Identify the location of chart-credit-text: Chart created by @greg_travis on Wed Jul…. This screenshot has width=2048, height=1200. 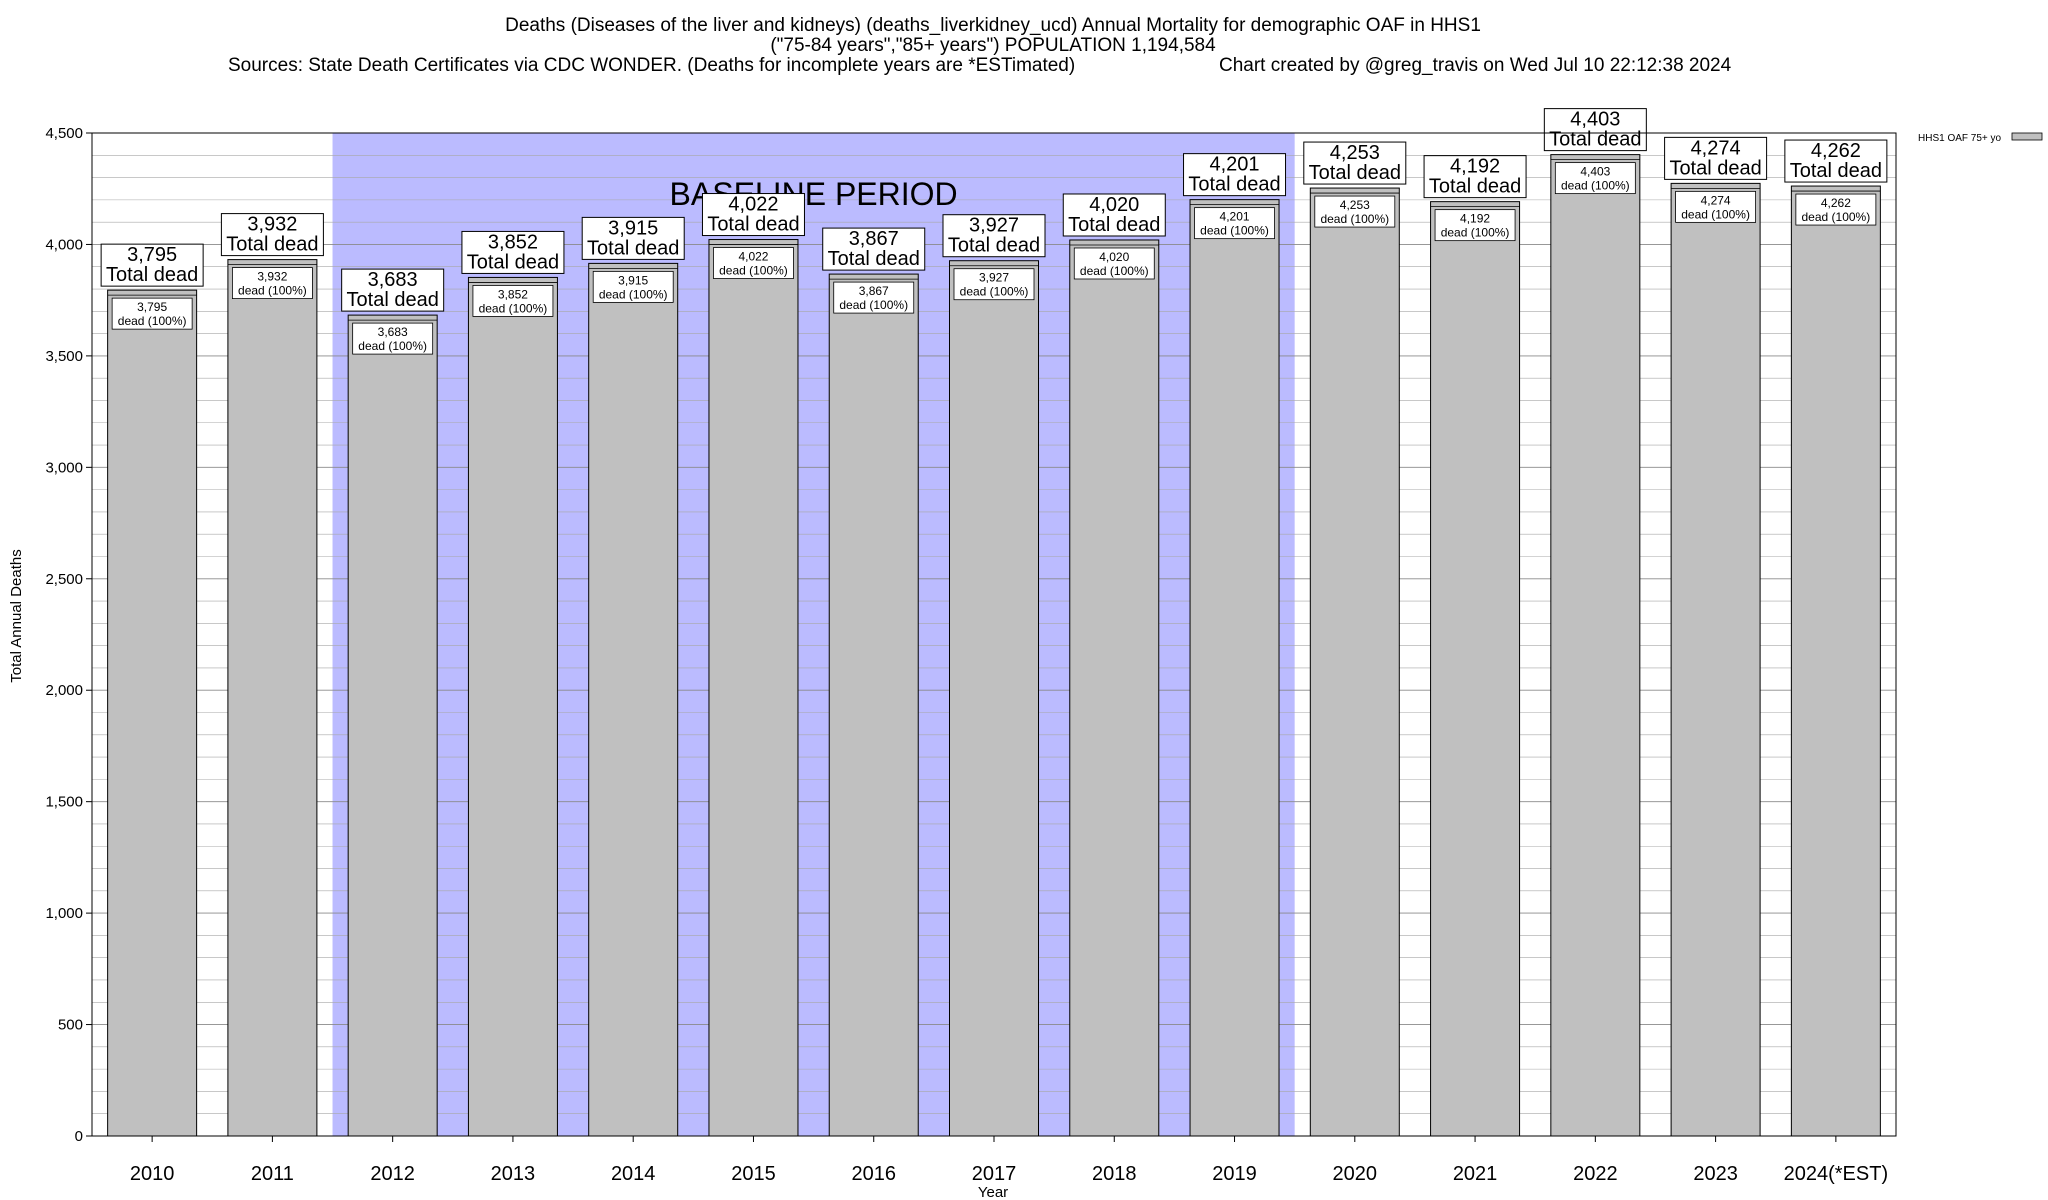
(1475, 65).